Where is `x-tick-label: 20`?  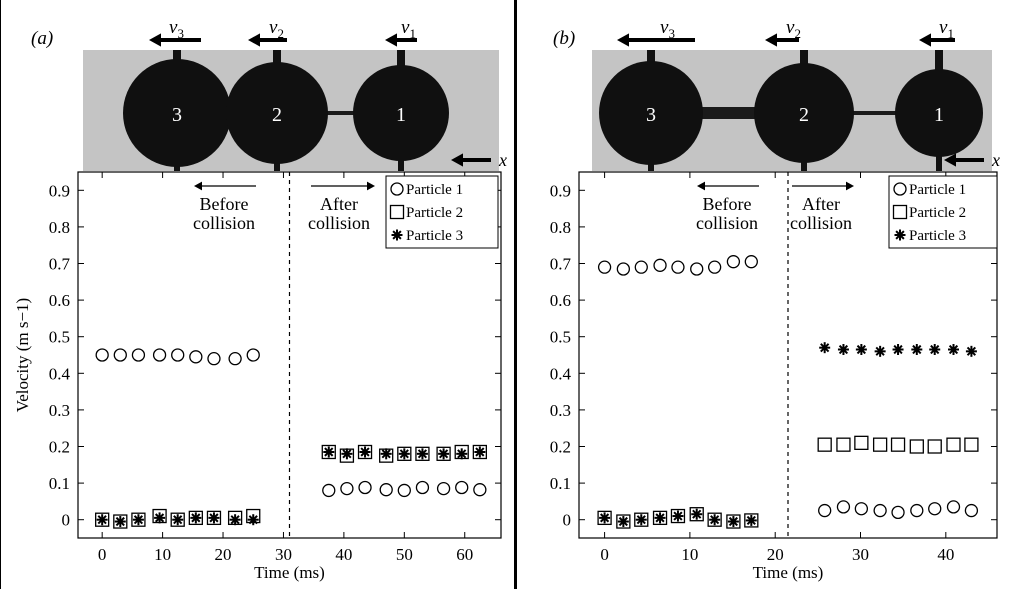 x-tick-label: 20 is located at coordinates (775, 554).